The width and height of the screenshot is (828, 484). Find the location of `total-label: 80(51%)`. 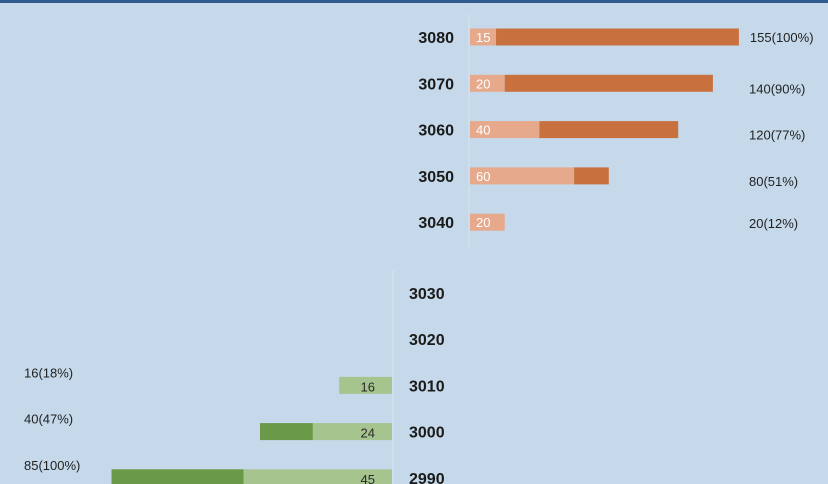

total-label: 80(51%) is located at coordinates (773, 181).